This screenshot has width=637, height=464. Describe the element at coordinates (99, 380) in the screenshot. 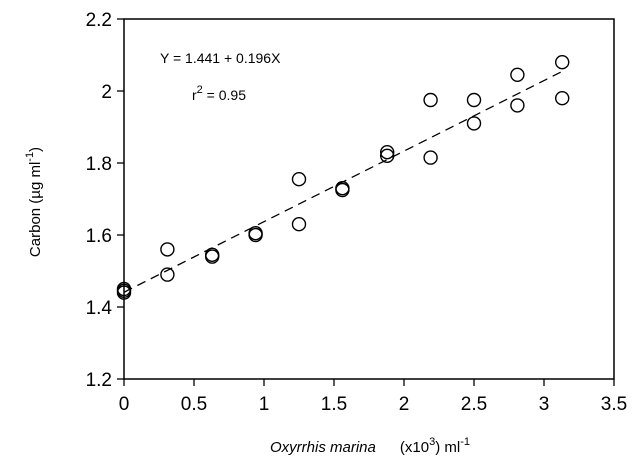

I see `y-tick-label: 1.2` at that location.